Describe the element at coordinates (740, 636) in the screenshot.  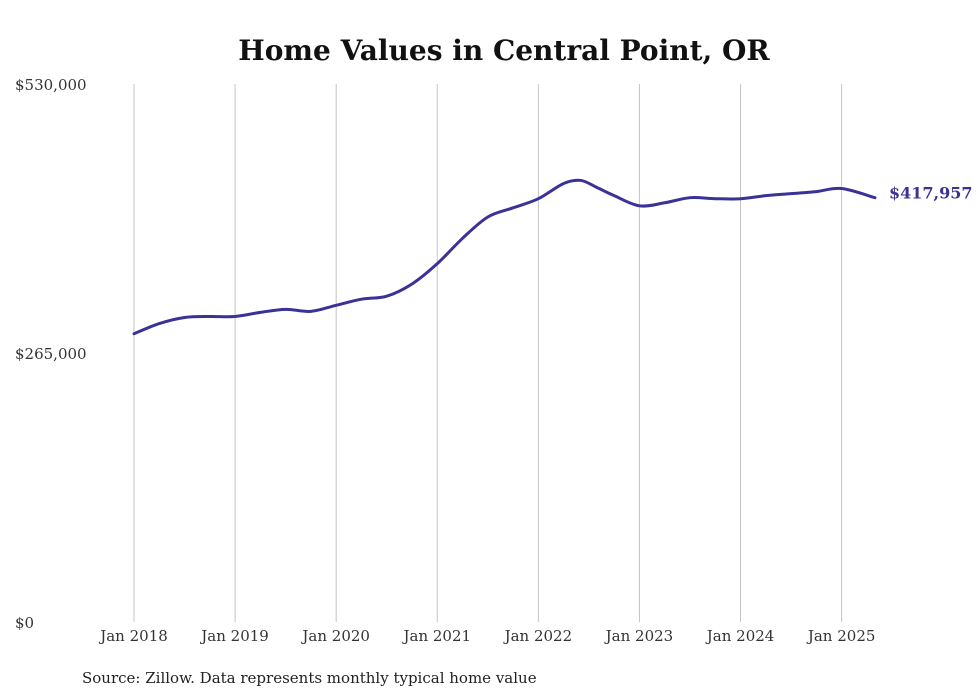
I see `x-tick-label: Jan 2024` at that location.